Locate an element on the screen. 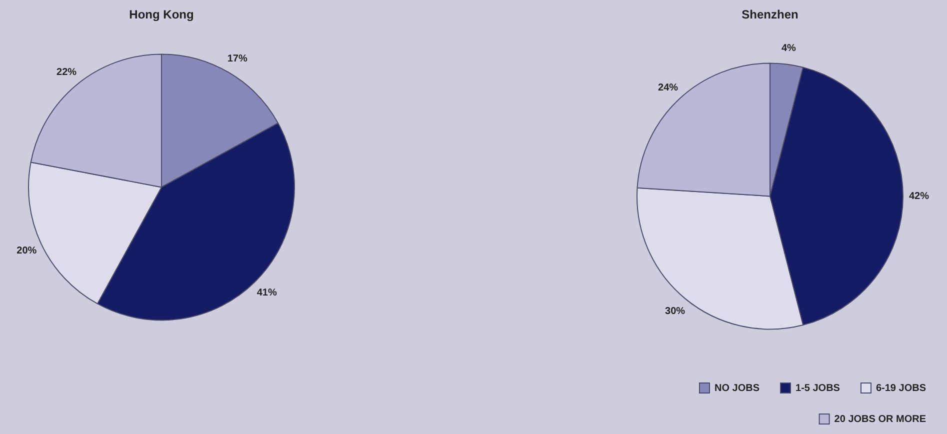  legend-label: 1-5 JOBS is located at coordinates (818, 388).